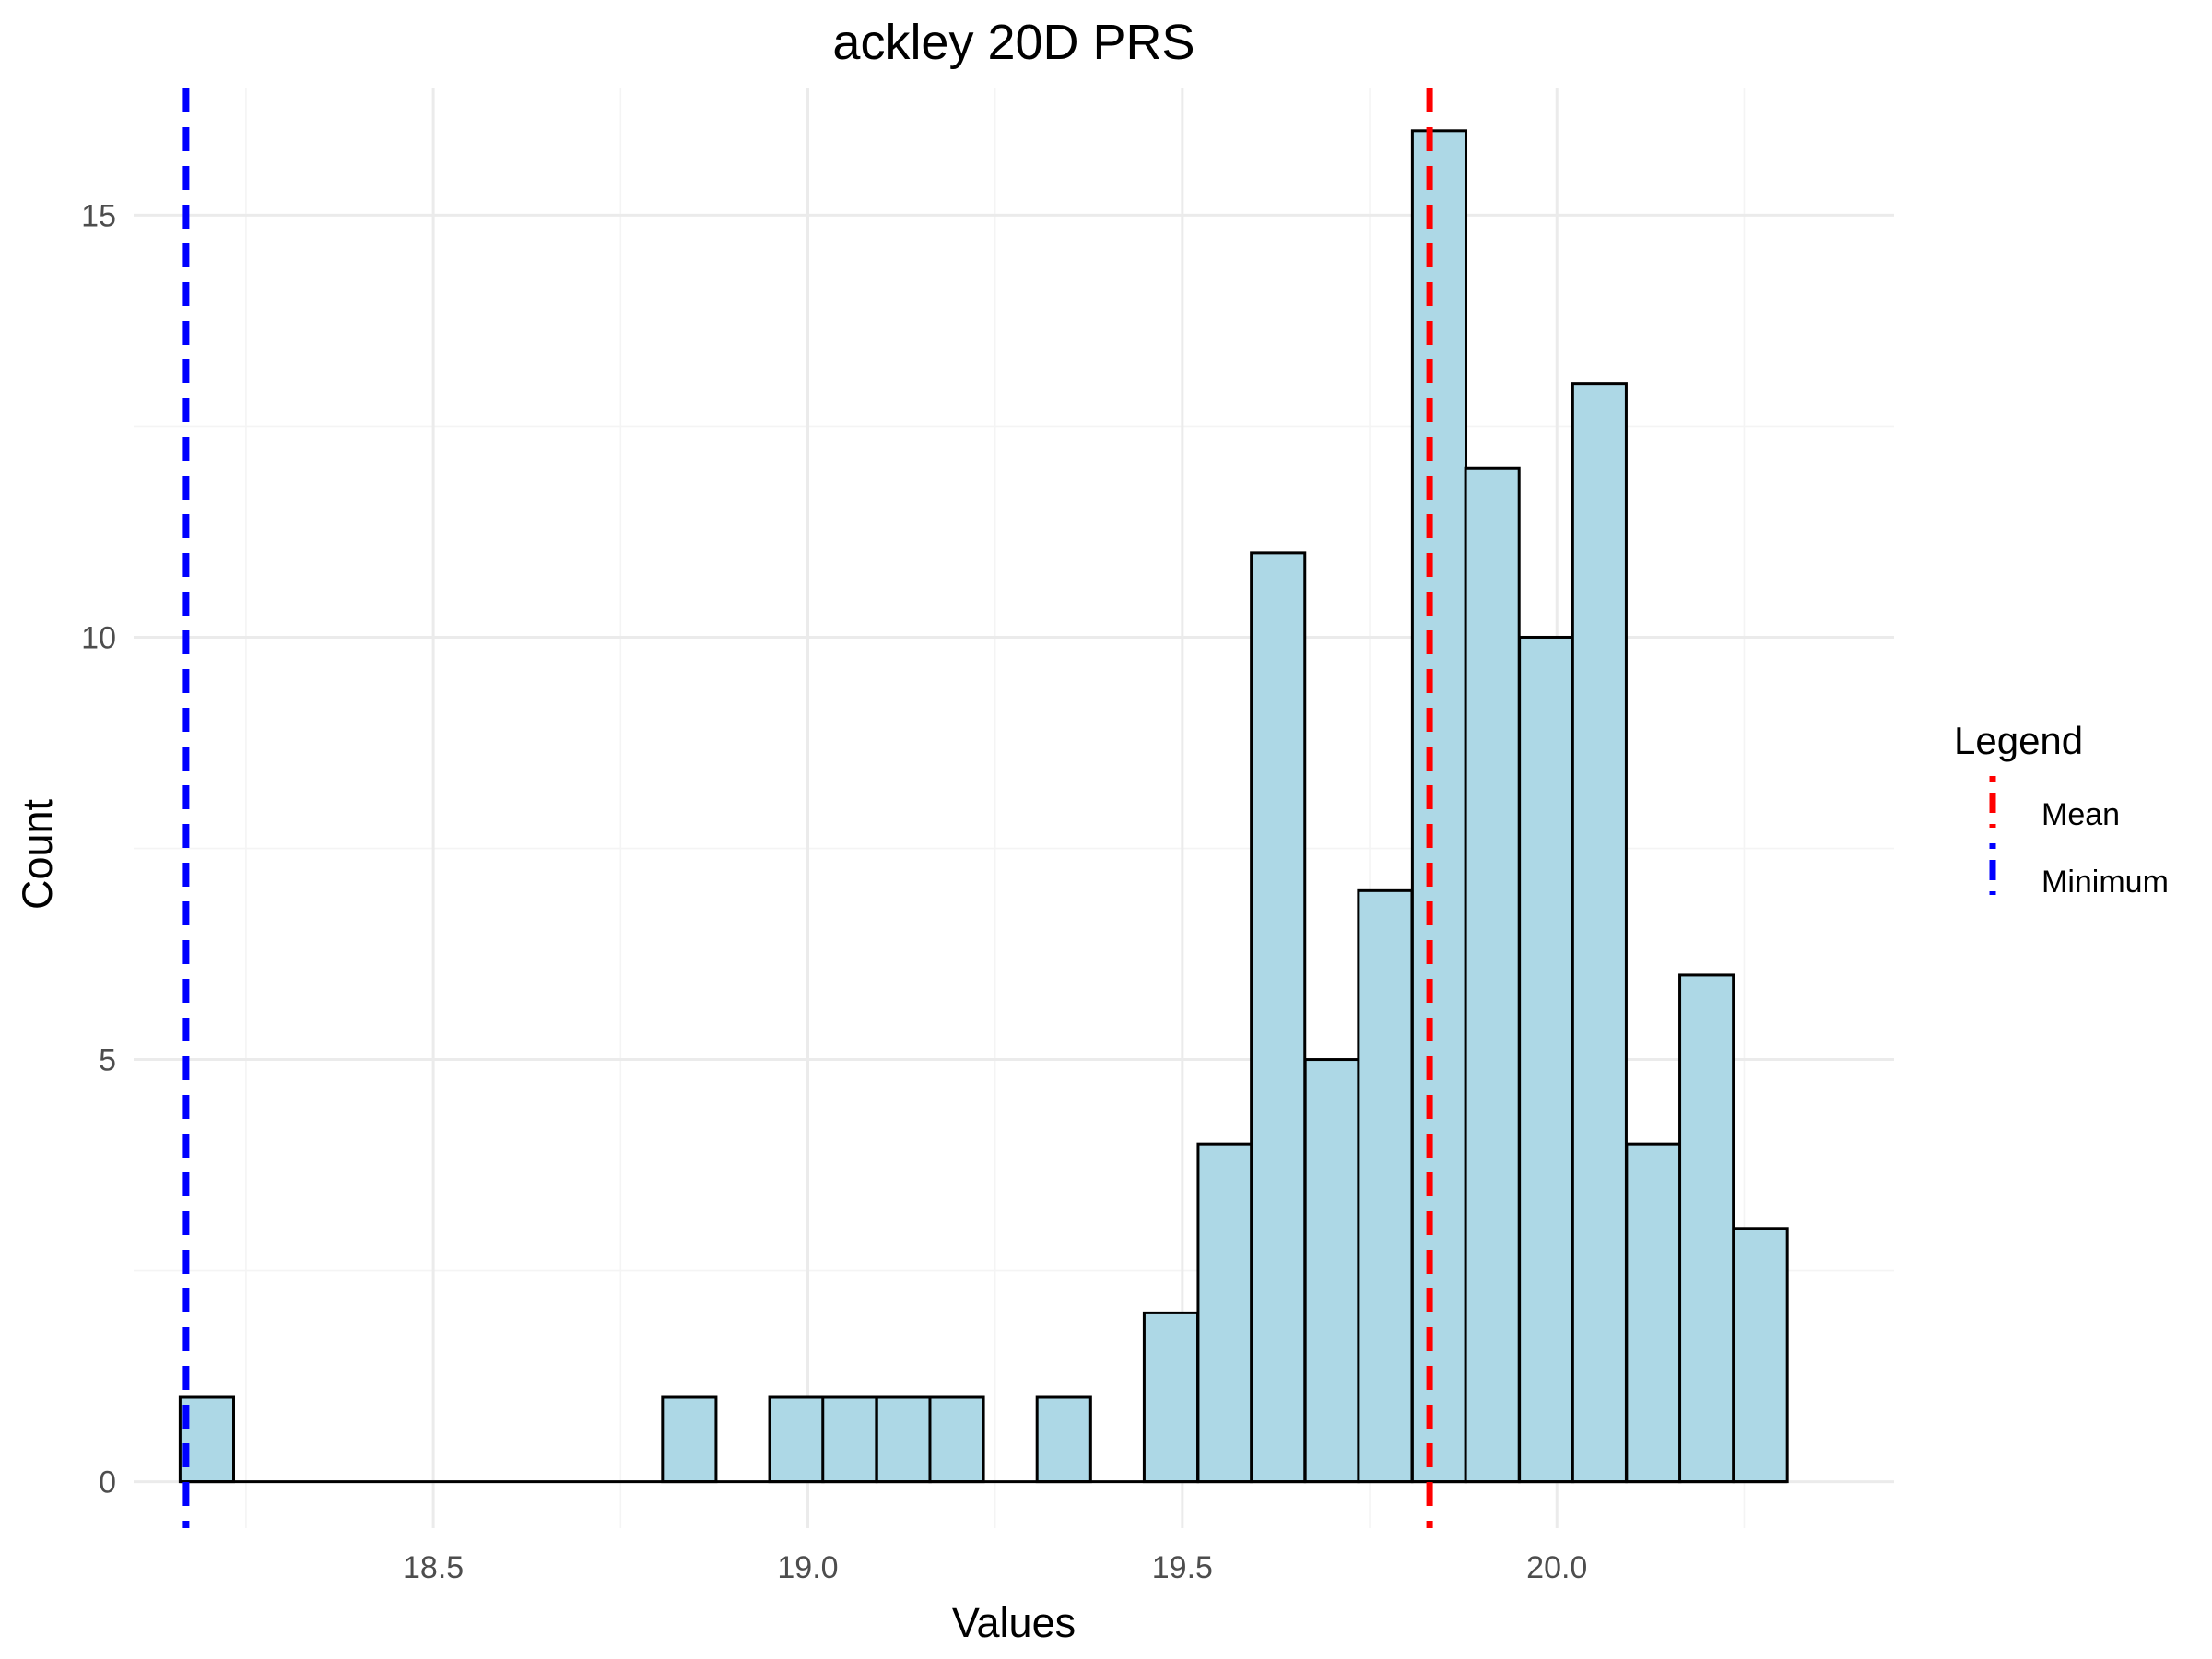 This screenshot has height=1659, width=2212. What do you see at coordinates (98, 215) in the screenshot?
I see `y-tick-label: 15` at bounding box center [98, 215].